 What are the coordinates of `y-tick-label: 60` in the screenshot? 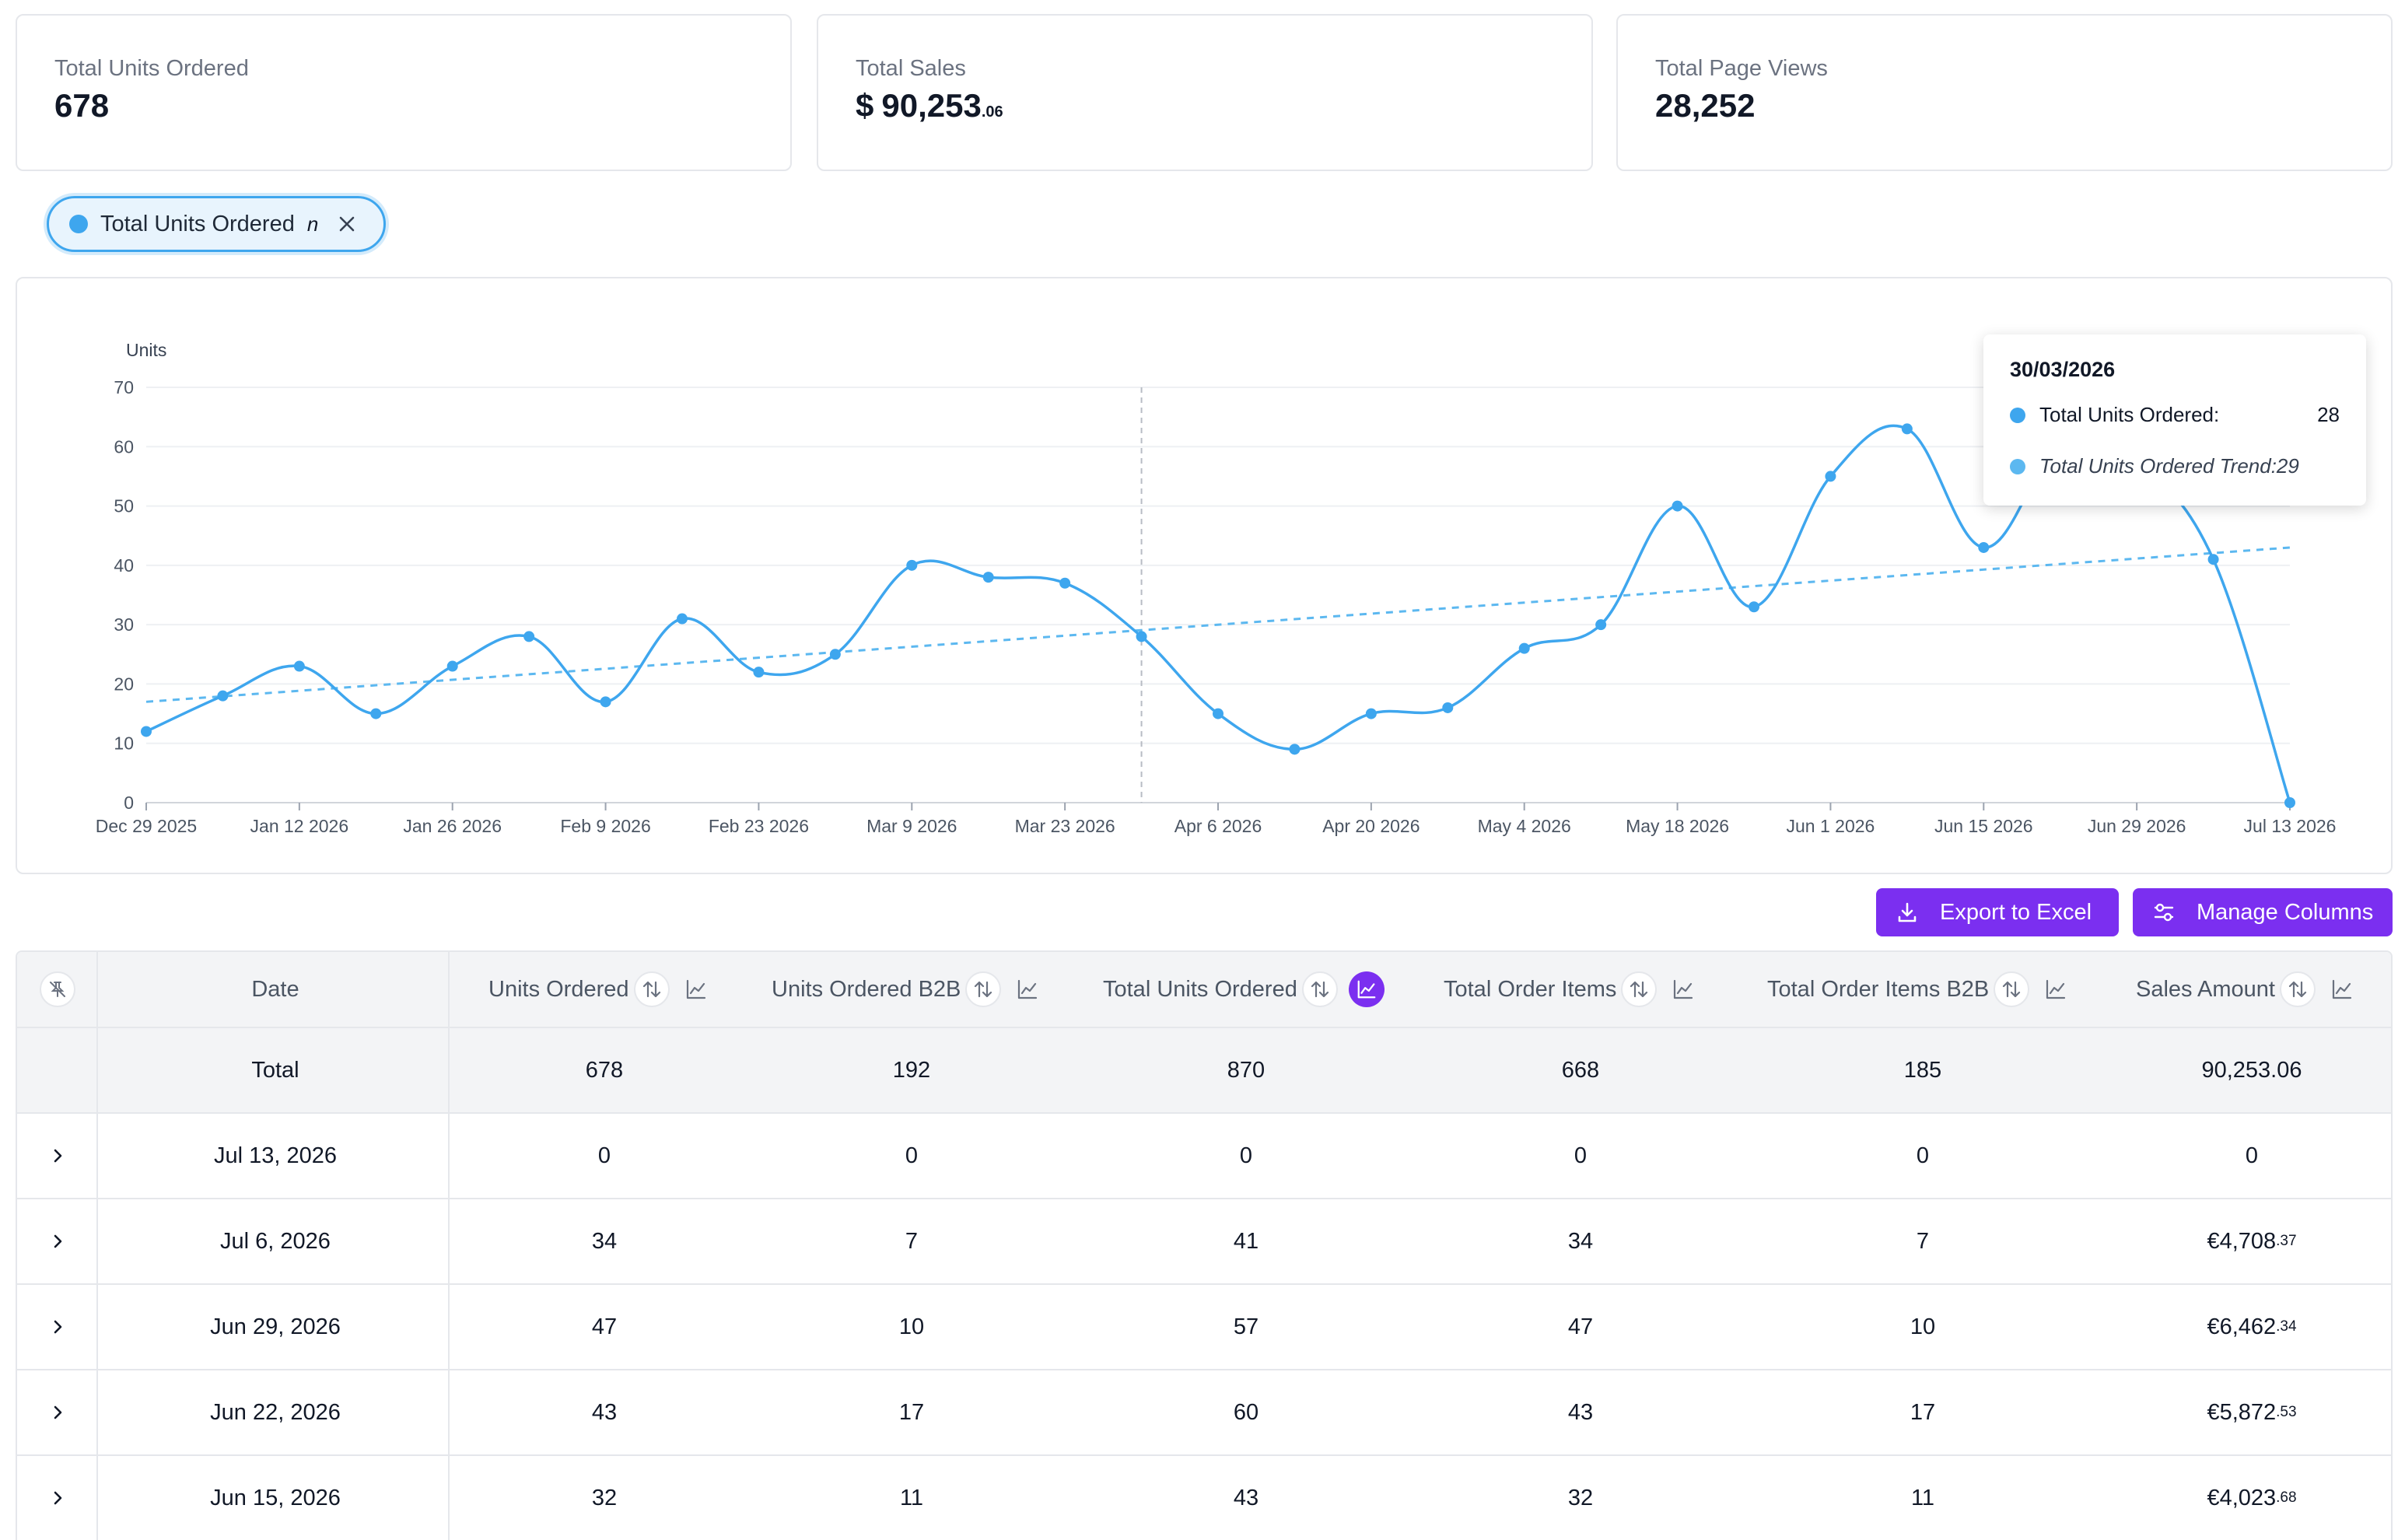 It's located at (124, 447).